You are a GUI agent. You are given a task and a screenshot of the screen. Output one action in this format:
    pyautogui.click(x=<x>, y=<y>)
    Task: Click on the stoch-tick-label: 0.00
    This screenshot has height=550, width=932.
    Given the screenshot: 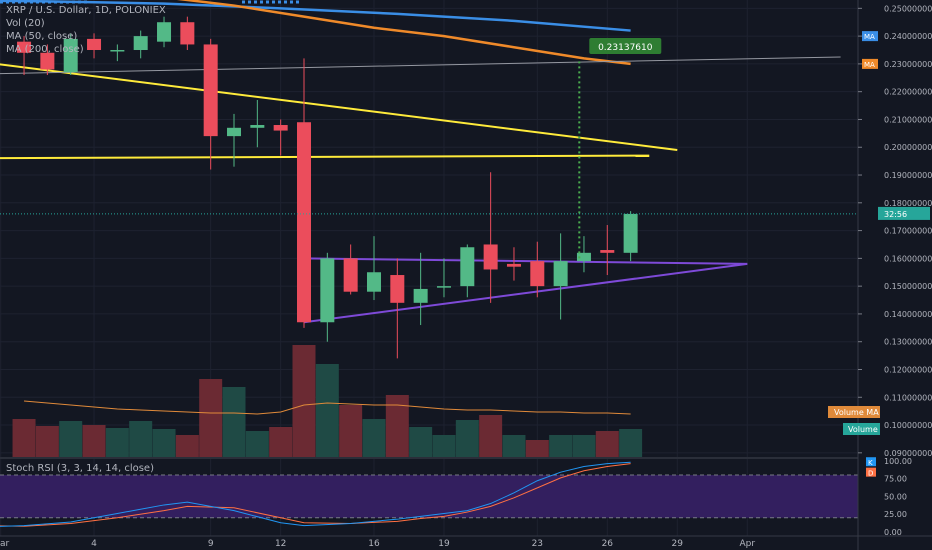 What is the action you would take?
    pyautogui.click(x=893, y=532)
    